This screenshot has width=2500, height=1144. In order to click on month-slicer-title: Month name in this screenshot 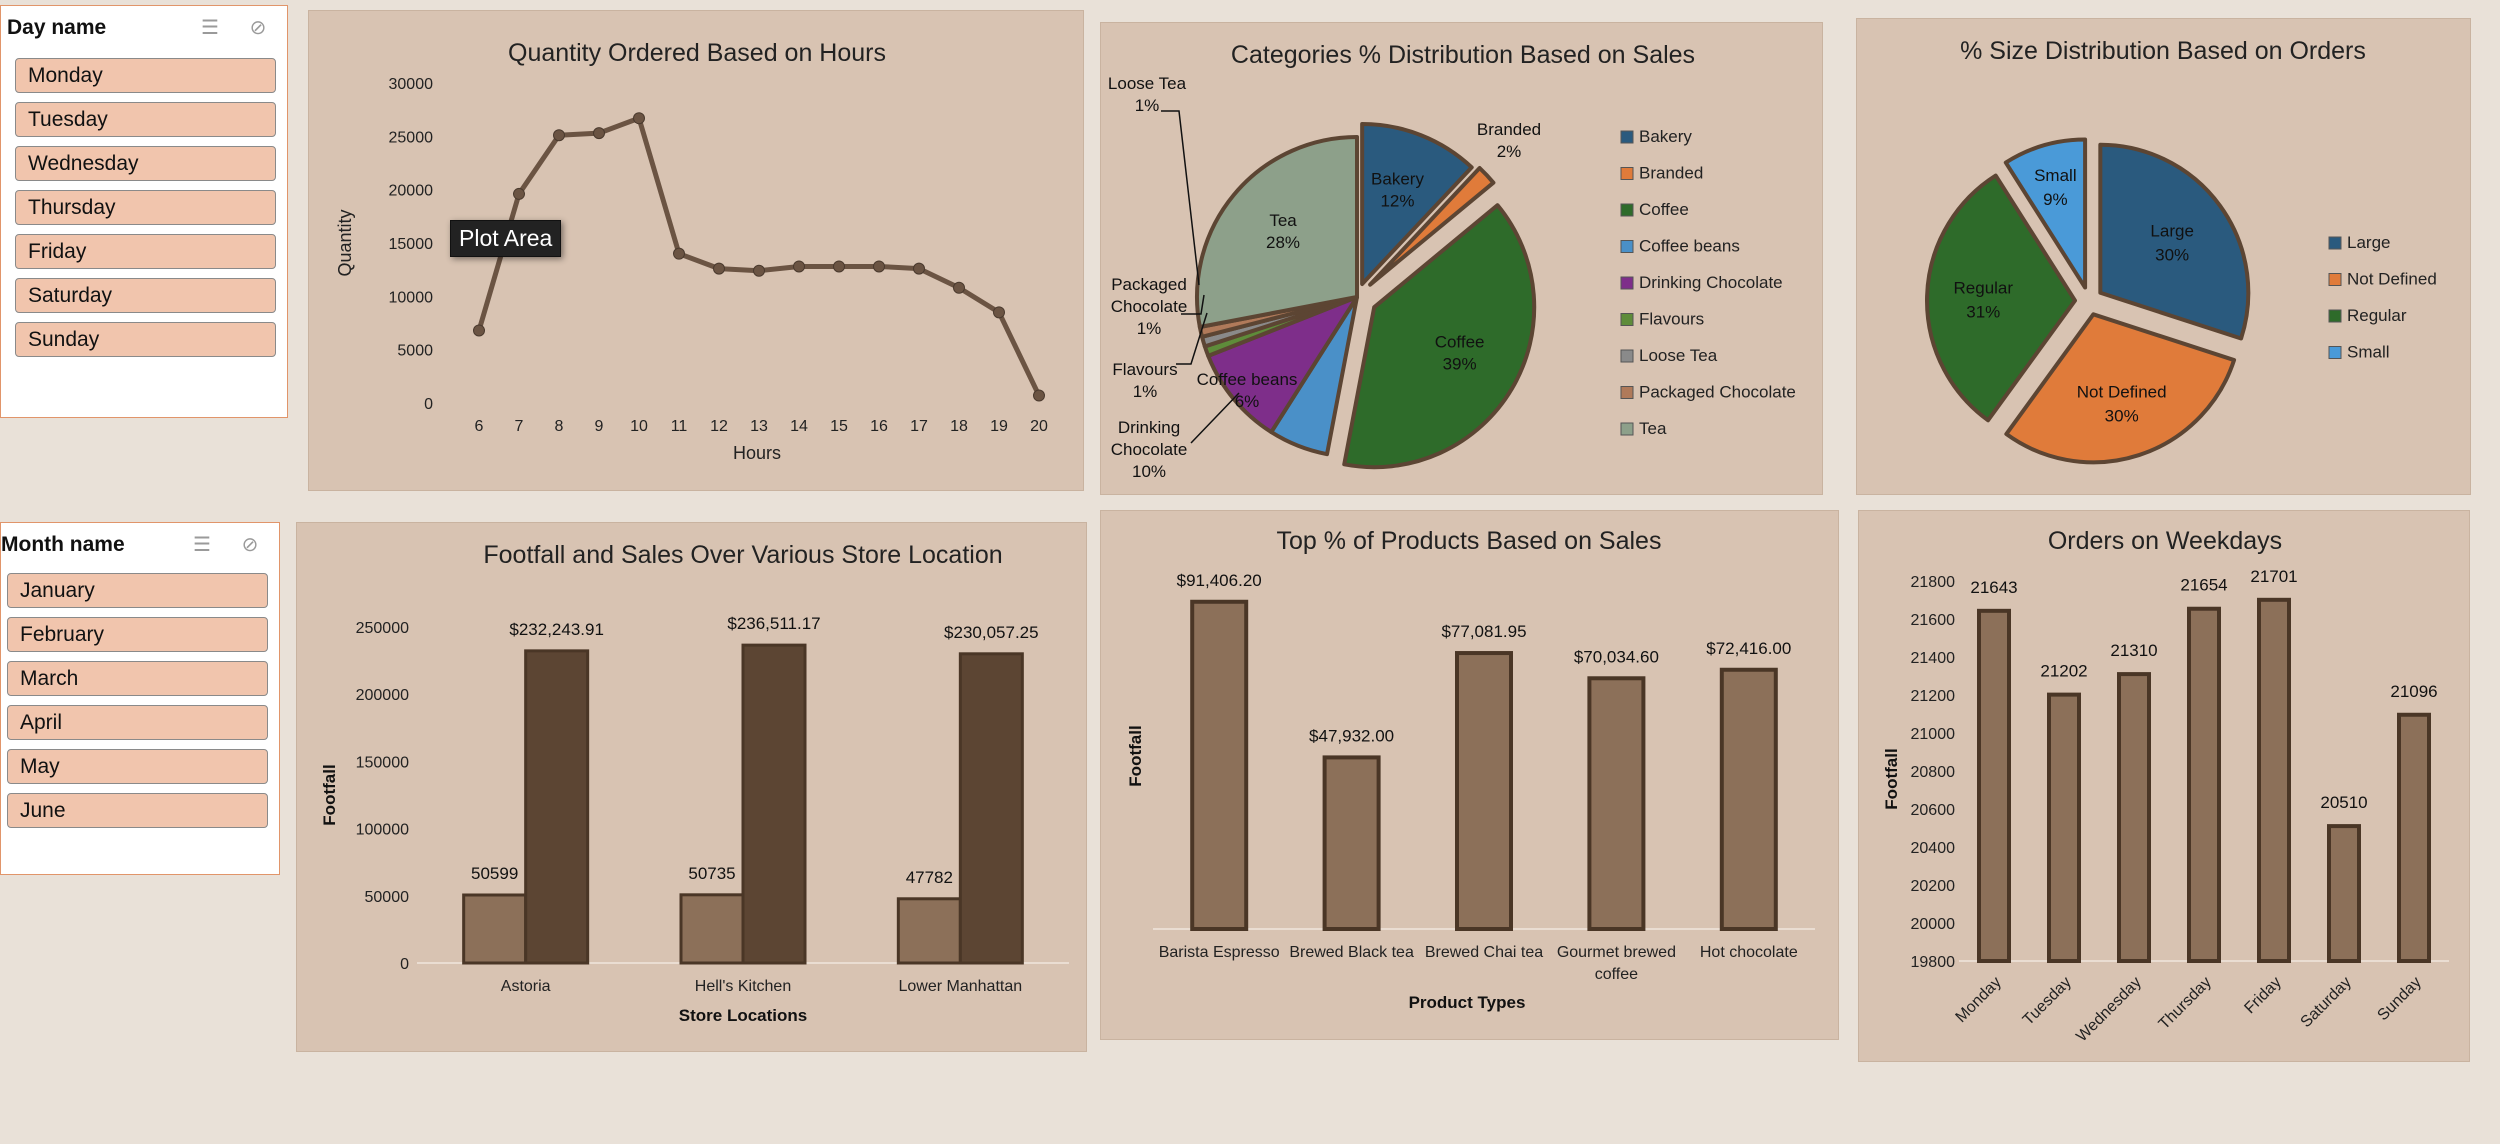, I will do `click(63, 544)`.